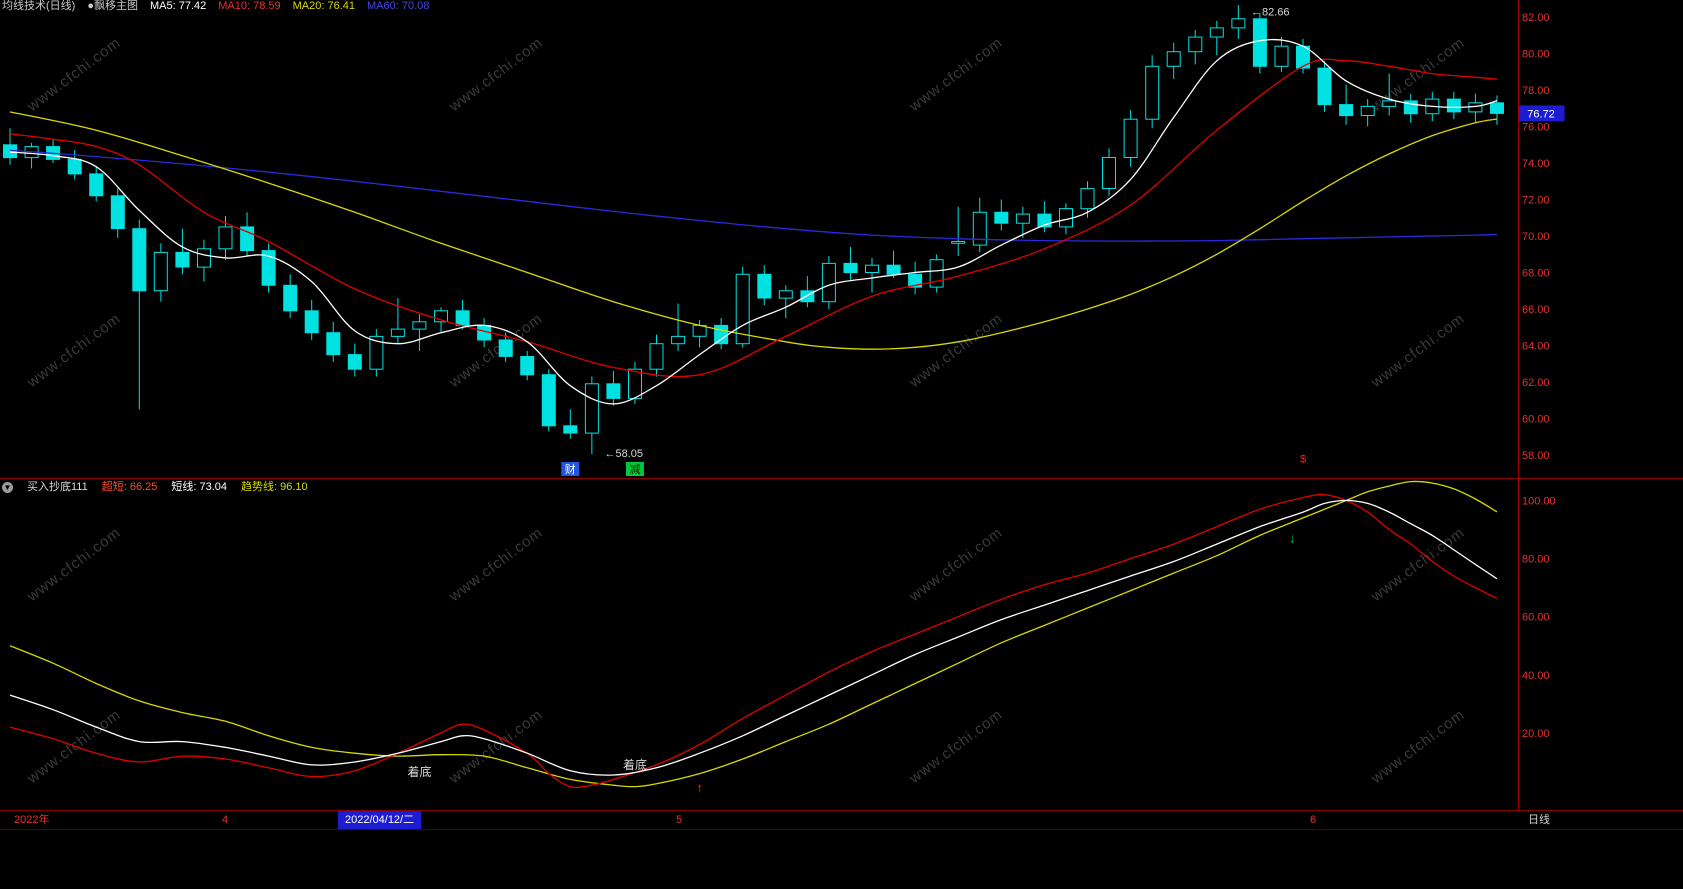 This screenshot has width=1683, height=889. I want to click on svg-text: ←82.66, so click(1270, 13).